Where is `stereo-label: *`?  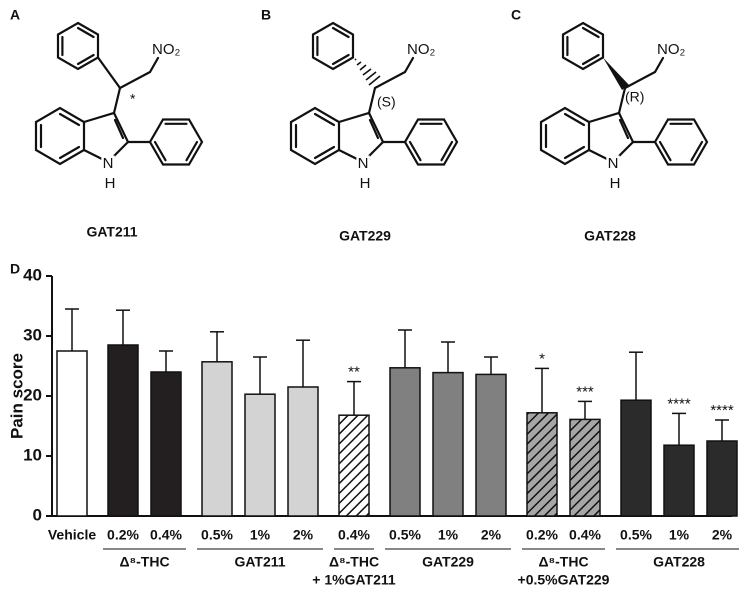 stereo-label: * is located at coordinates (133, 99).